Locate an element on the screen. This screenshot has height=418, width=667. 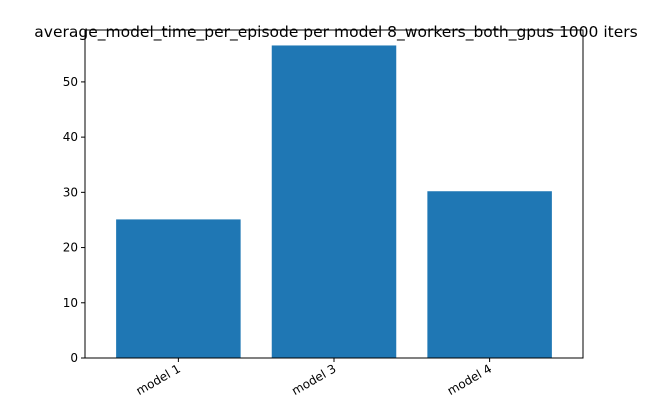
y-tick-label: 20 is located at coordinates (70, 248).